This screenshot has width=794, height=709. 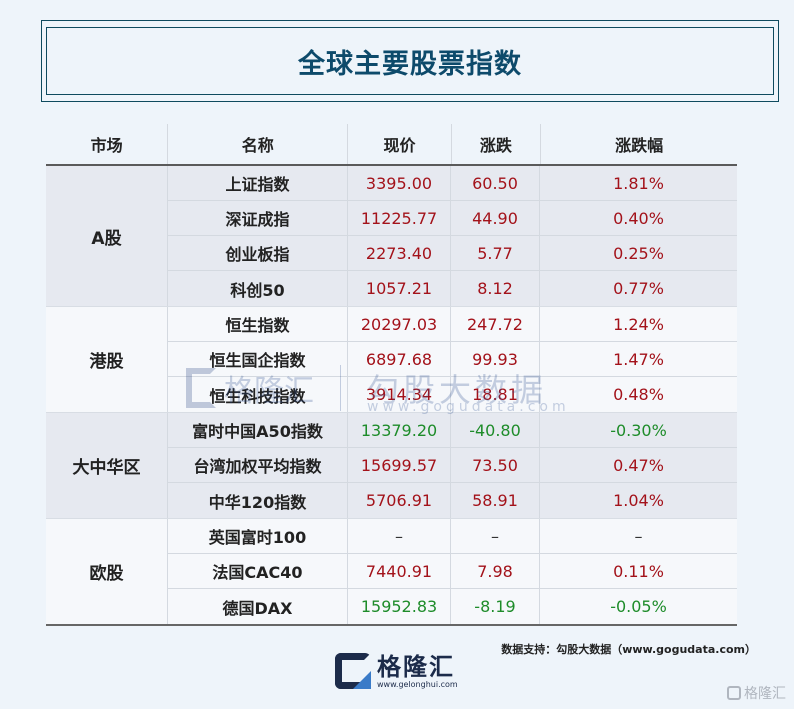 I want to click on index-name: 上证指数, so click(x=258, y=183).